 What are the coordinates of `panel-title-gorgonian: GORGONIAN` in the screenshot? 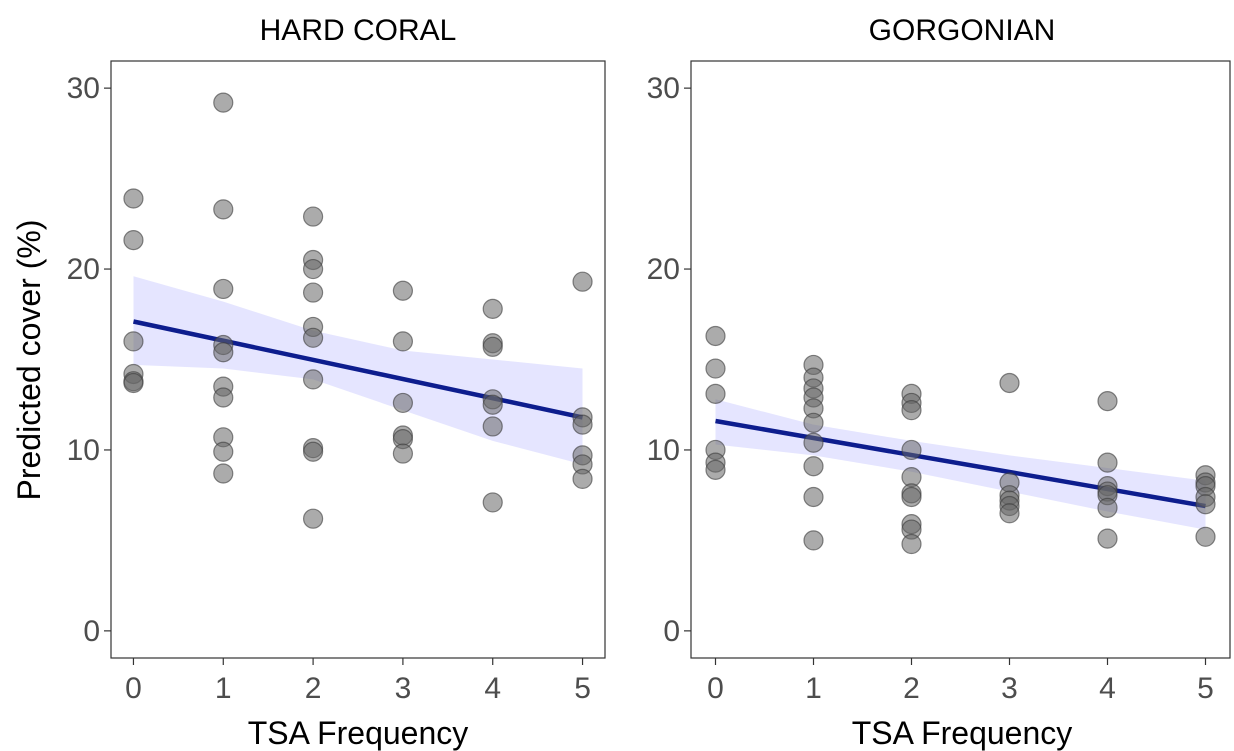 It's located at (962, 30).